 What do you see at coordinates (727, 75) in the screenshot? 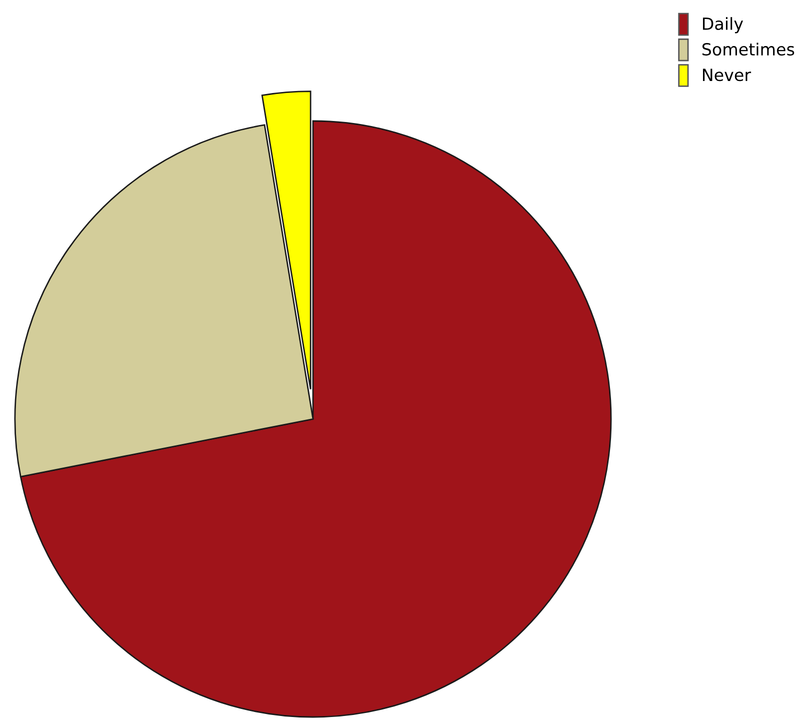
I see `legend-label: Never` at bounding box center [727, 75].